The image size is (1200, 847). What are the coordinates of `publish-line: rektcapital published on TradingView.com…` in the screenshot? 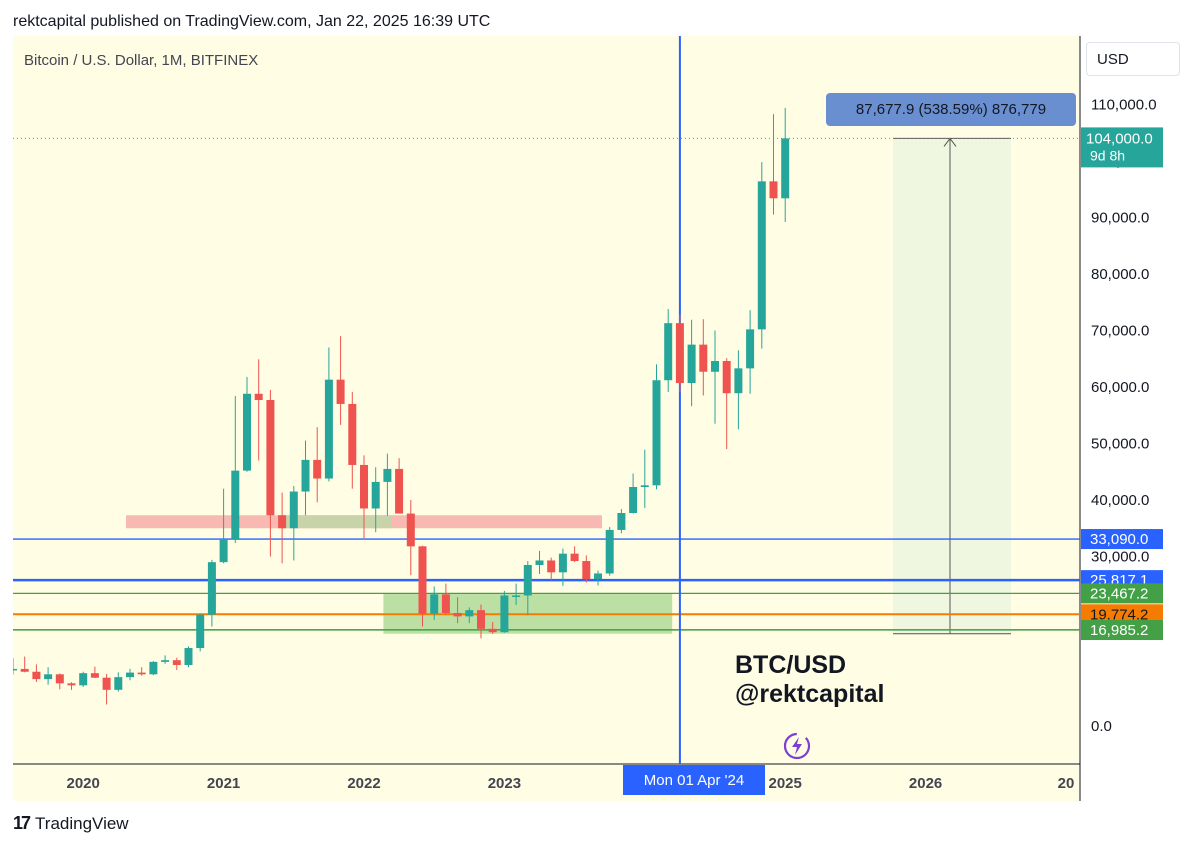 It's located at (252, 21).